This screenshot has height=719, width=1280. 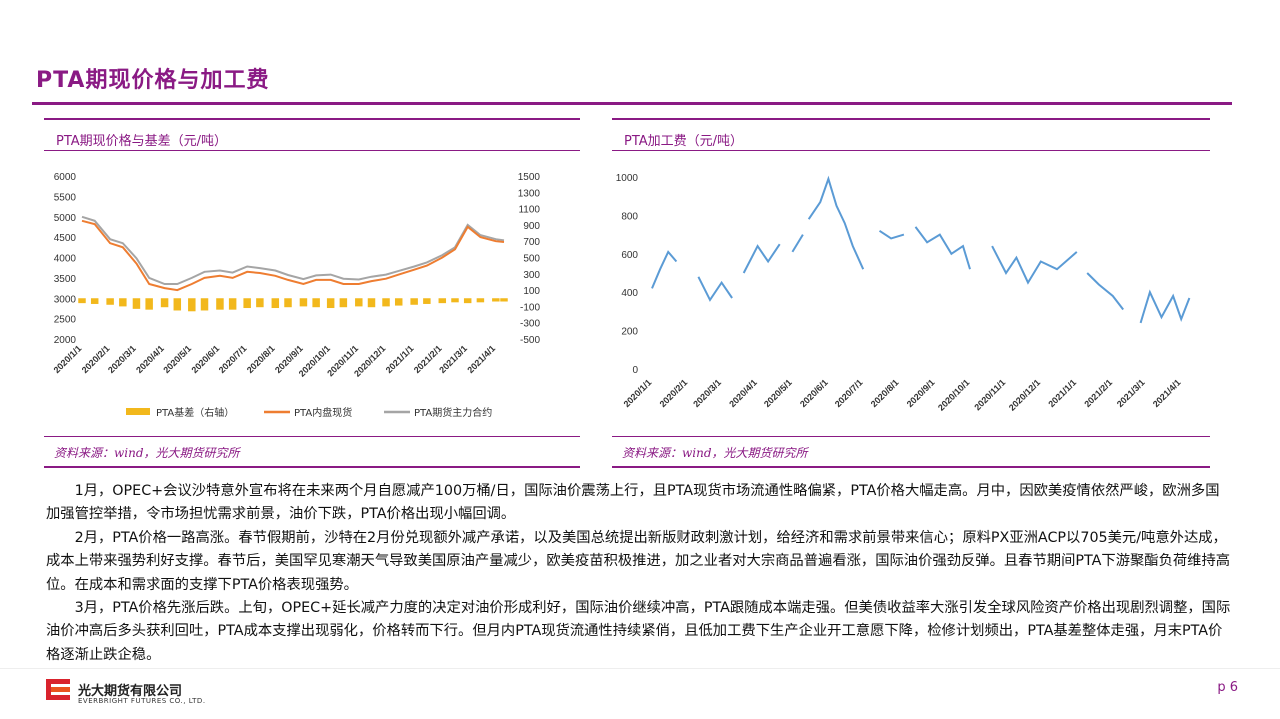 I want to click on footer-divider, so click(x=640, y=668).